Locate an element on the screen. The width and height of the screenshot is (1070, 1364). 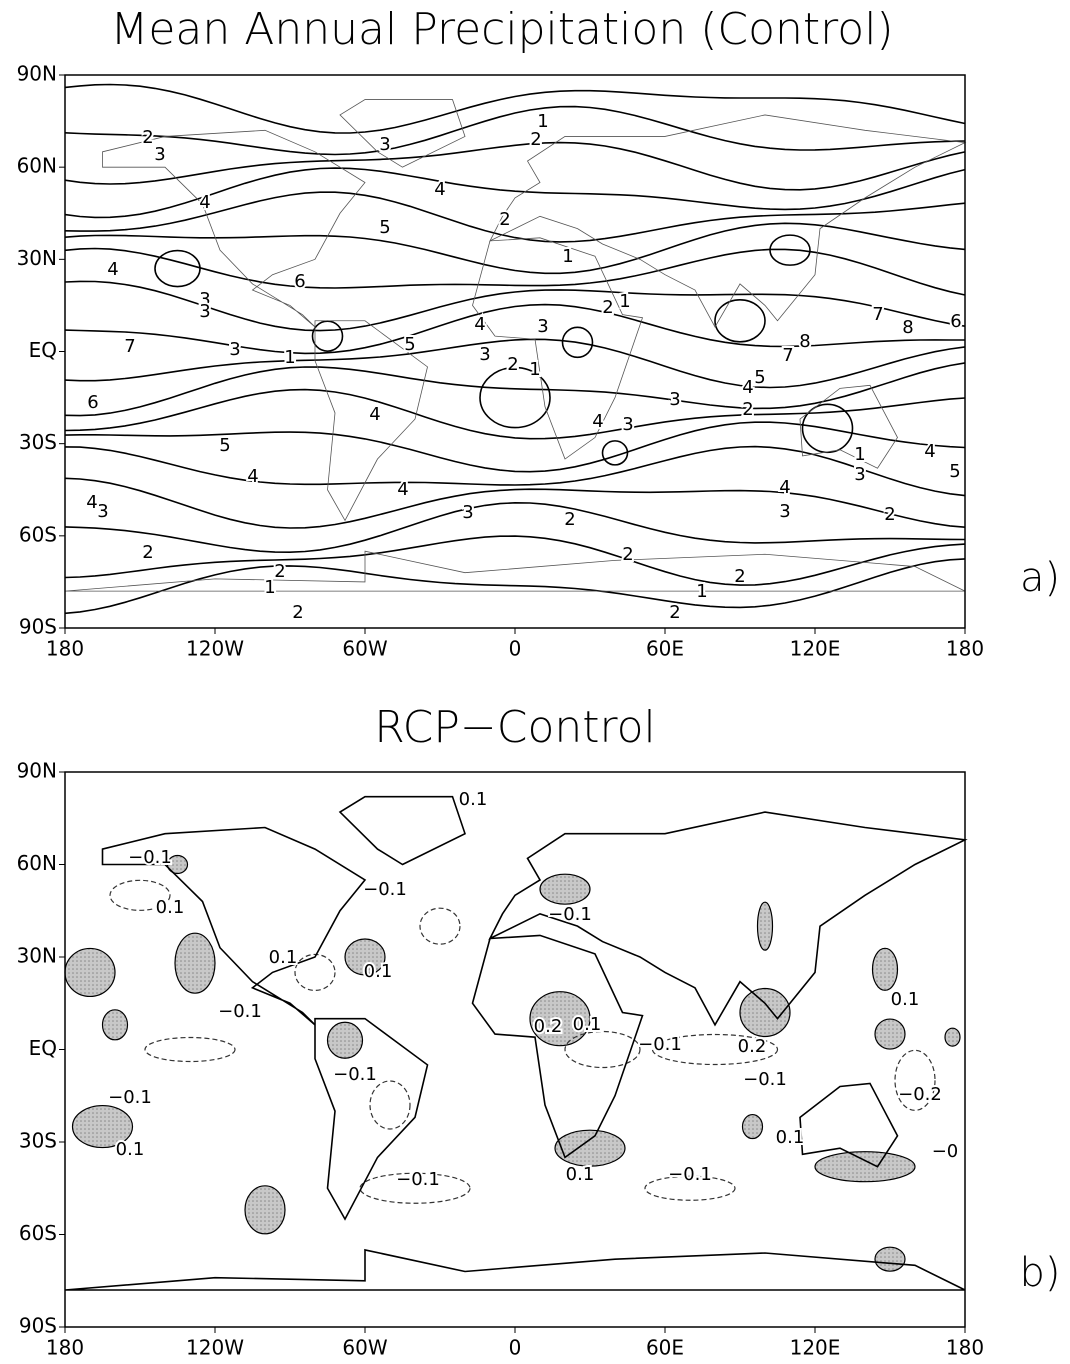
y-tick-label: 30N is located at coordinates (37, 258).